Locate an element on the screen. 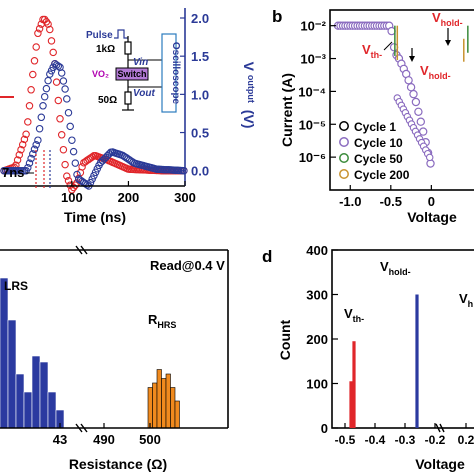 This screenshot has width=474, height=474. panel-d-x-tick-label: -0.5 is located at coordinates (345, 440).